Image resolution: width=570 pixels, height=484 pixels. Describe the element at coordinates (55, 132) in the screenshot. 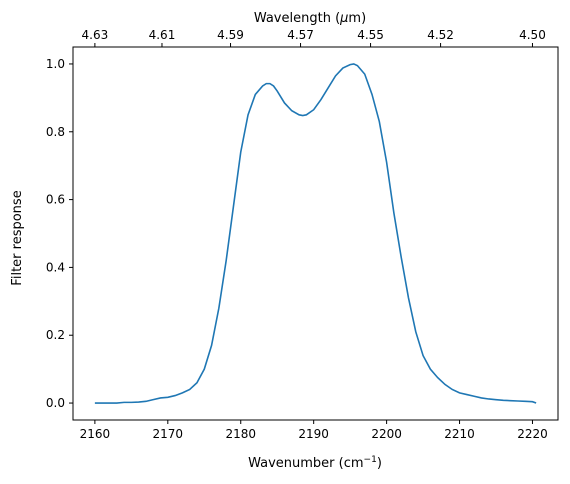

I see `y-tick-label: 0.8` at that location.